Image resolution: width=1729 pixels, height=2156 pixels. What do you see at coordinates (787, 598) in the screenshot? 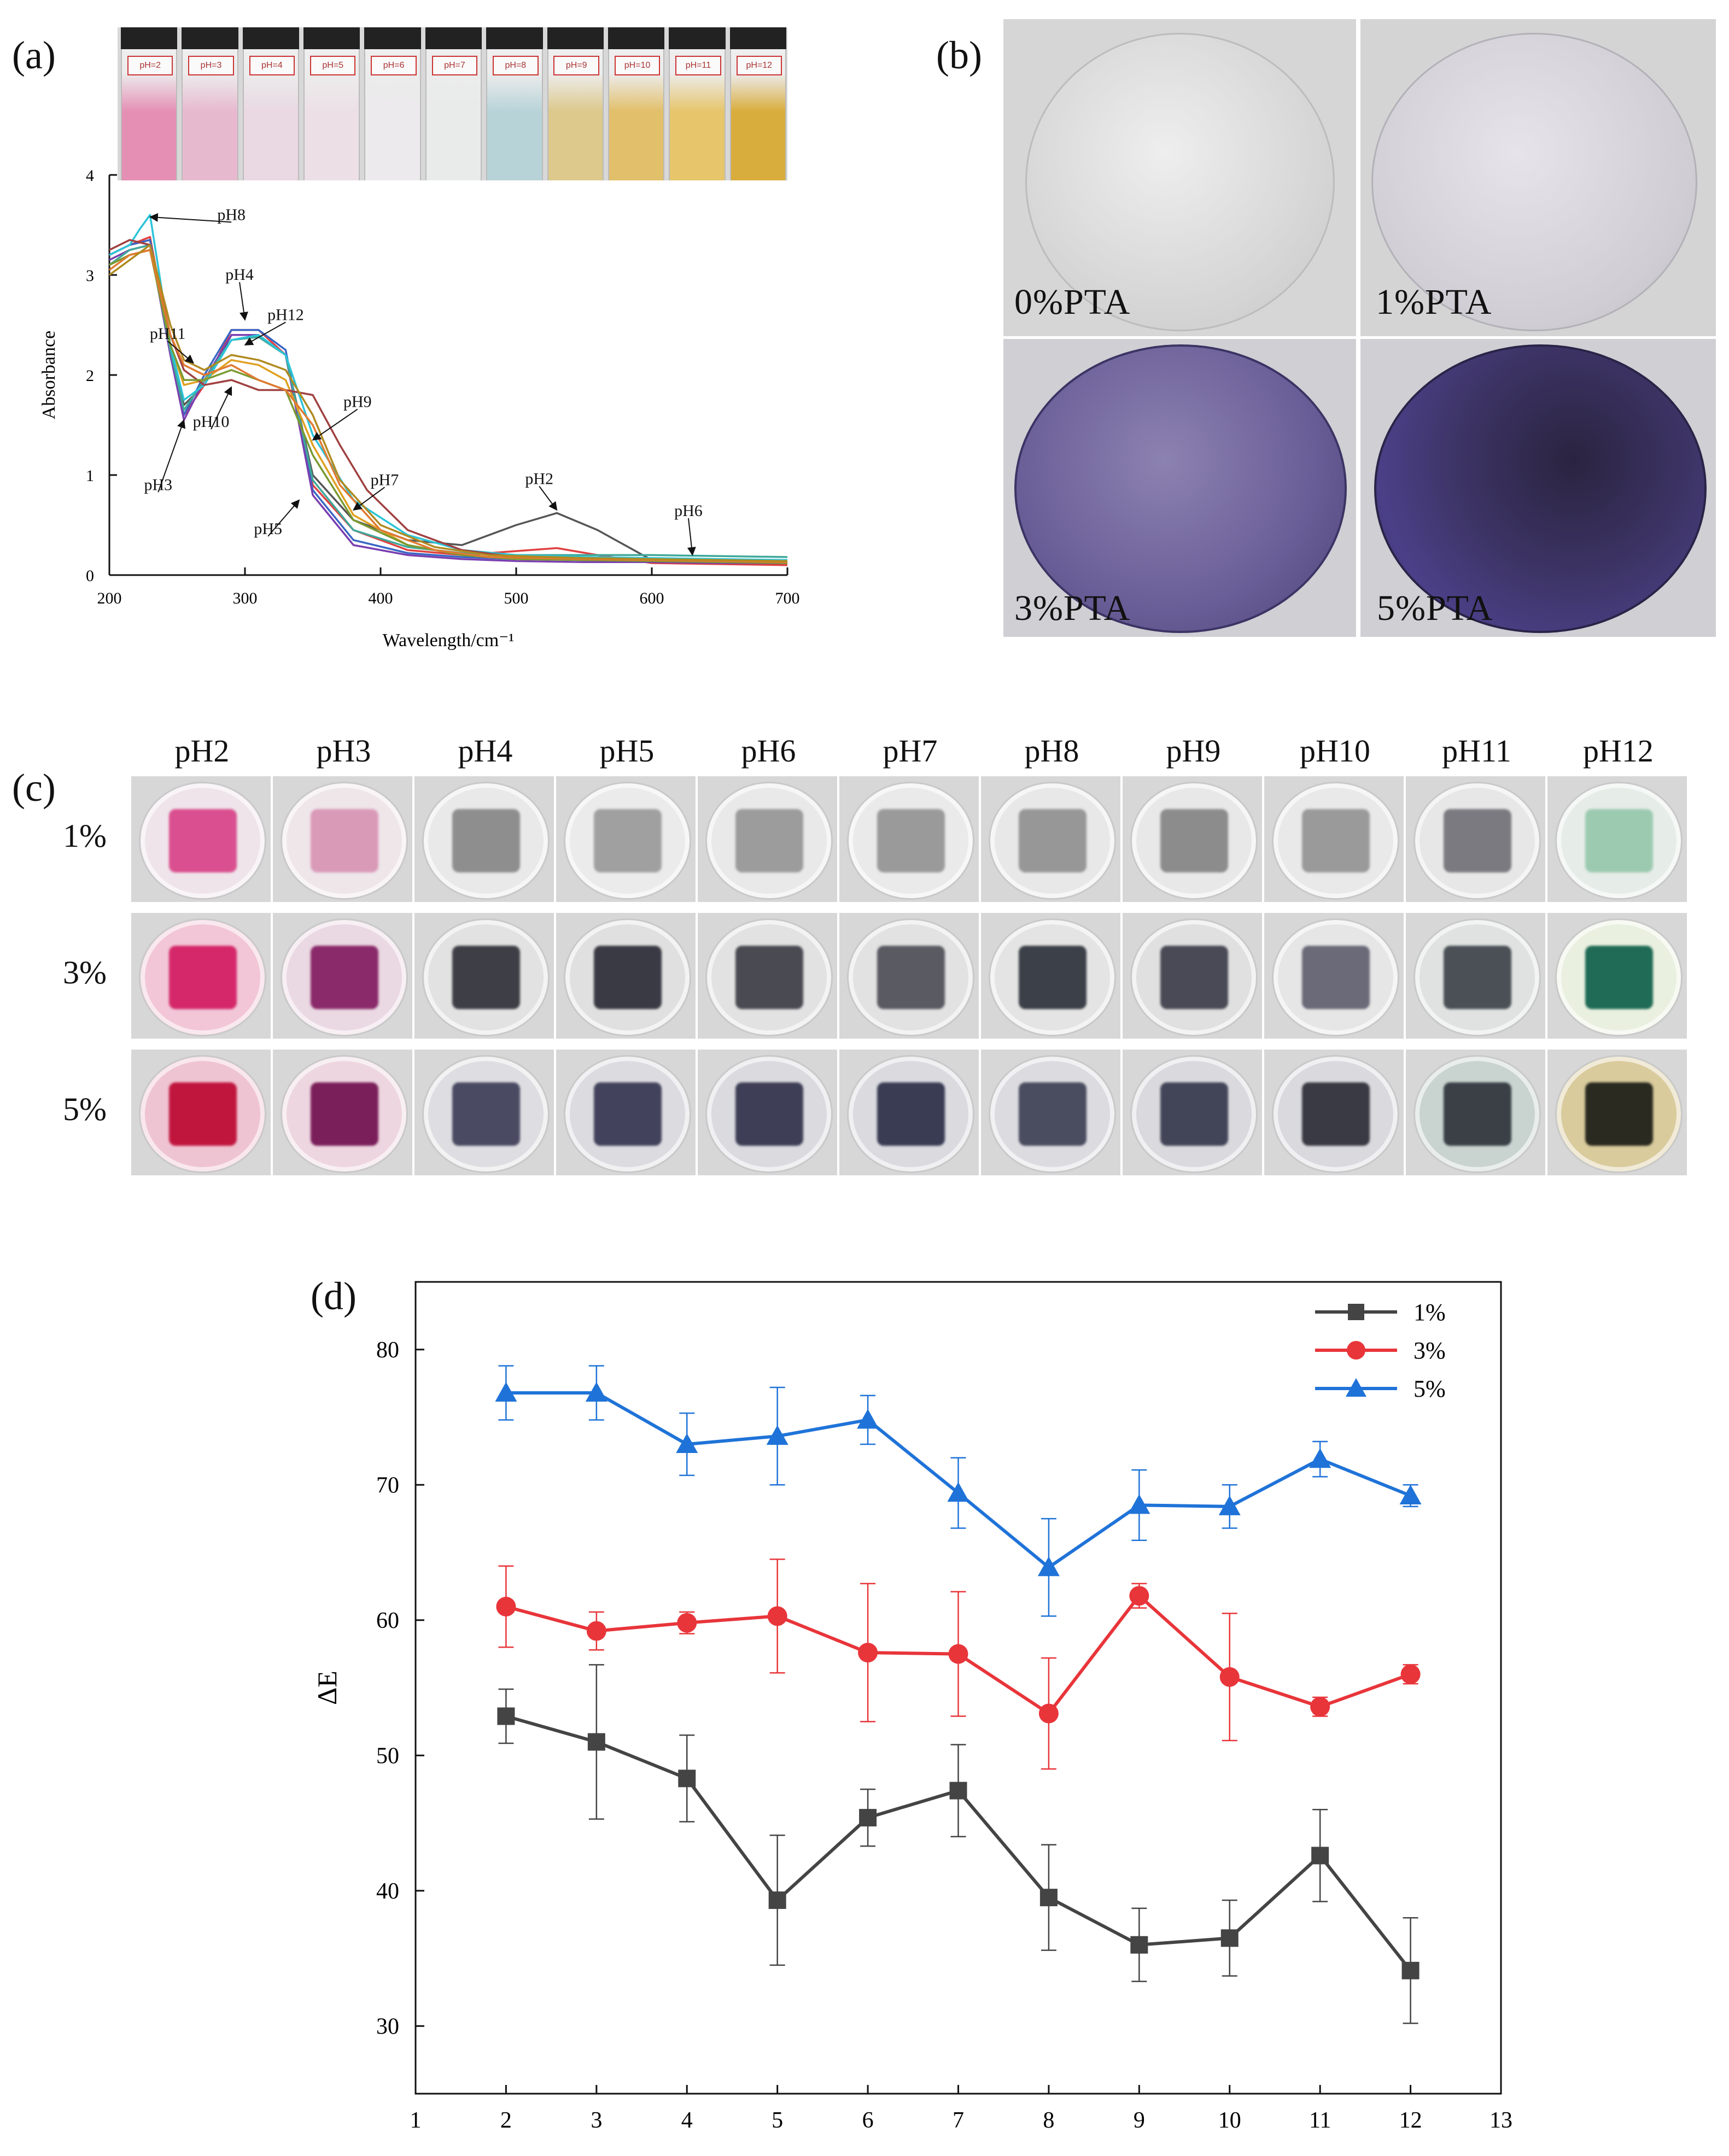
I see `x-tick-label: 700` at bounding box center [787, 598].